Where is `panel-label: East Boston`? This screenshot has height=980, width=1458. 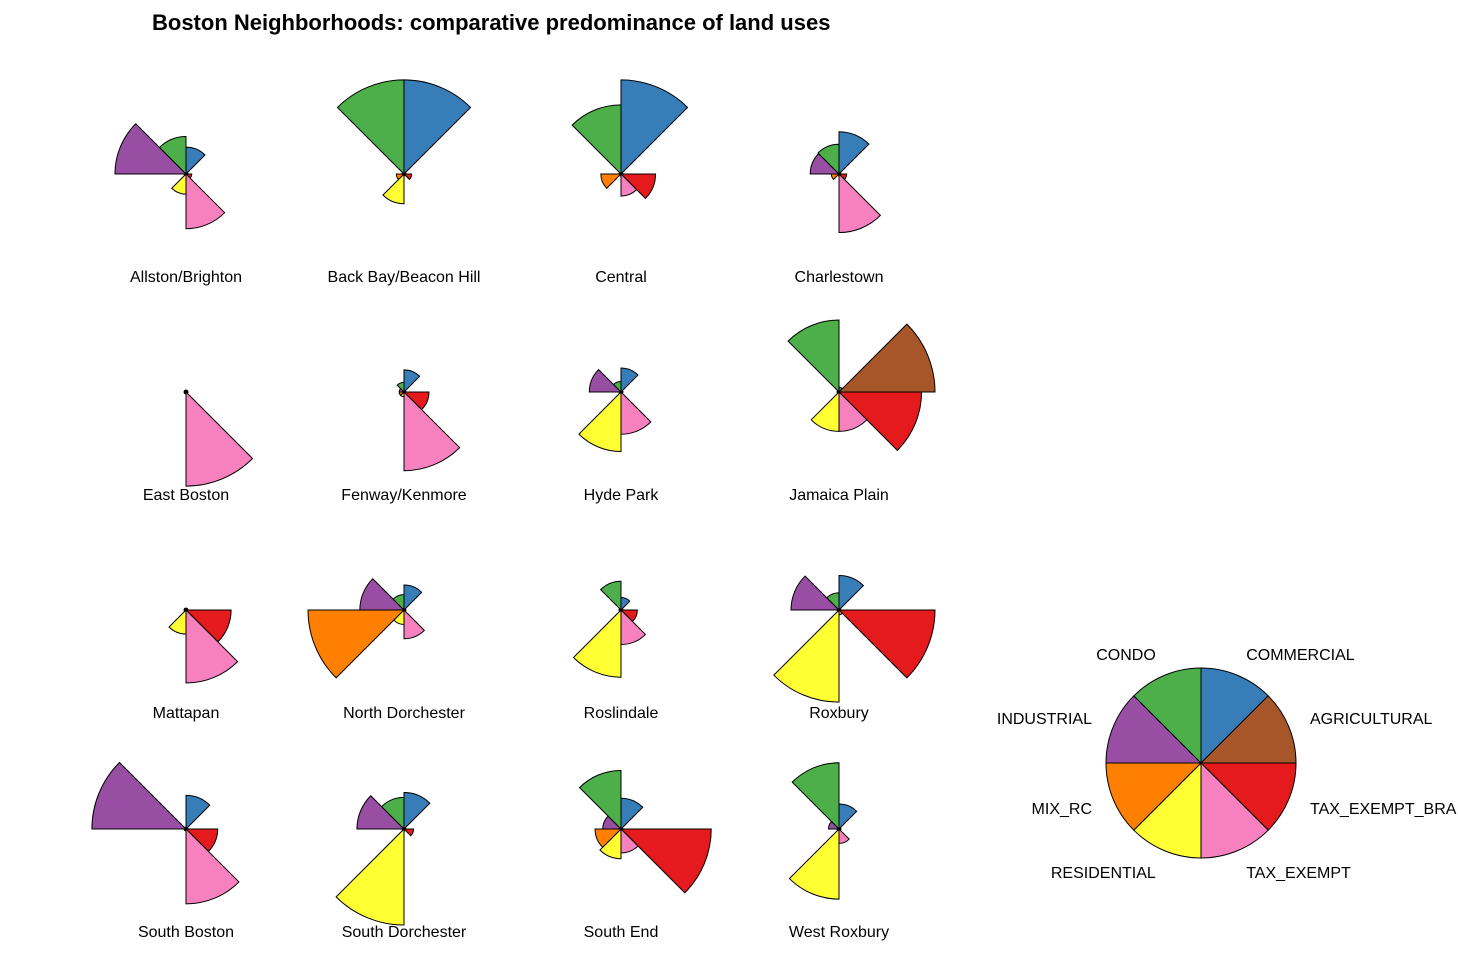 panel-label: East Boston is located at coordinates (186, 495).